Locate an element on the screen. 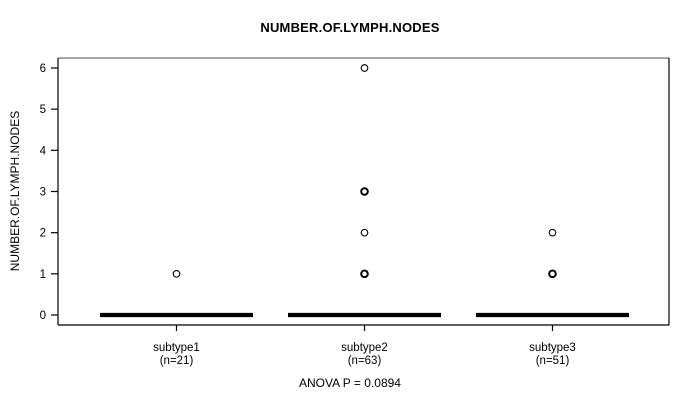  y-axis-label: NUMBER.OF.LYMPH.NODES is located at coordinates (15, 191).